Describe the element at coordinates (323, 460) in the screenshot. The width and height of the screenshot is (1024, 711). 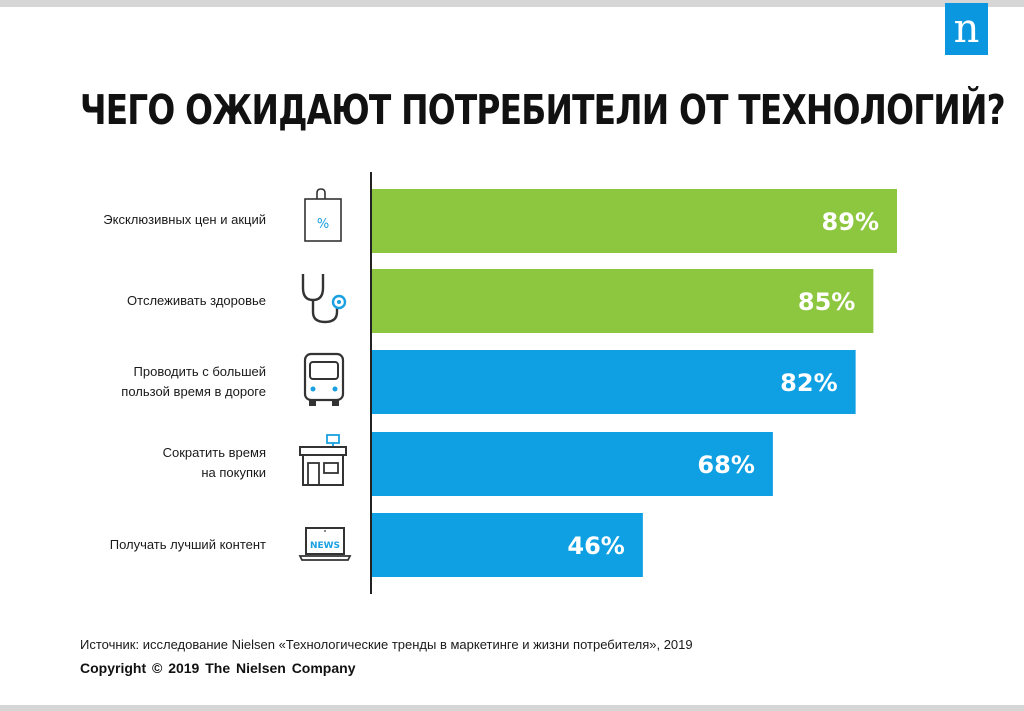
I see `store-icon` at that location.